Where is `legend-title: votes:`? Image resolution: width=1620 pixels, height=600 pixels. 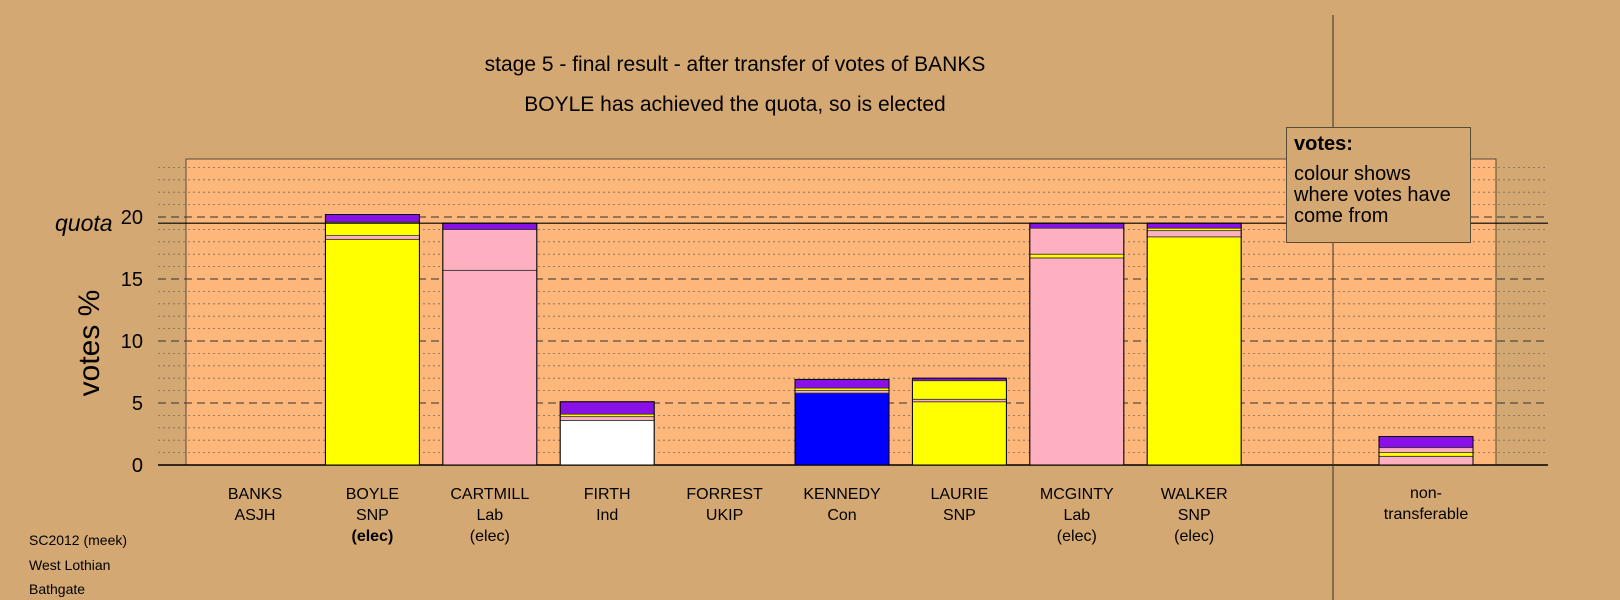 legend-title: votes: is located at coordinates (1323, 144).